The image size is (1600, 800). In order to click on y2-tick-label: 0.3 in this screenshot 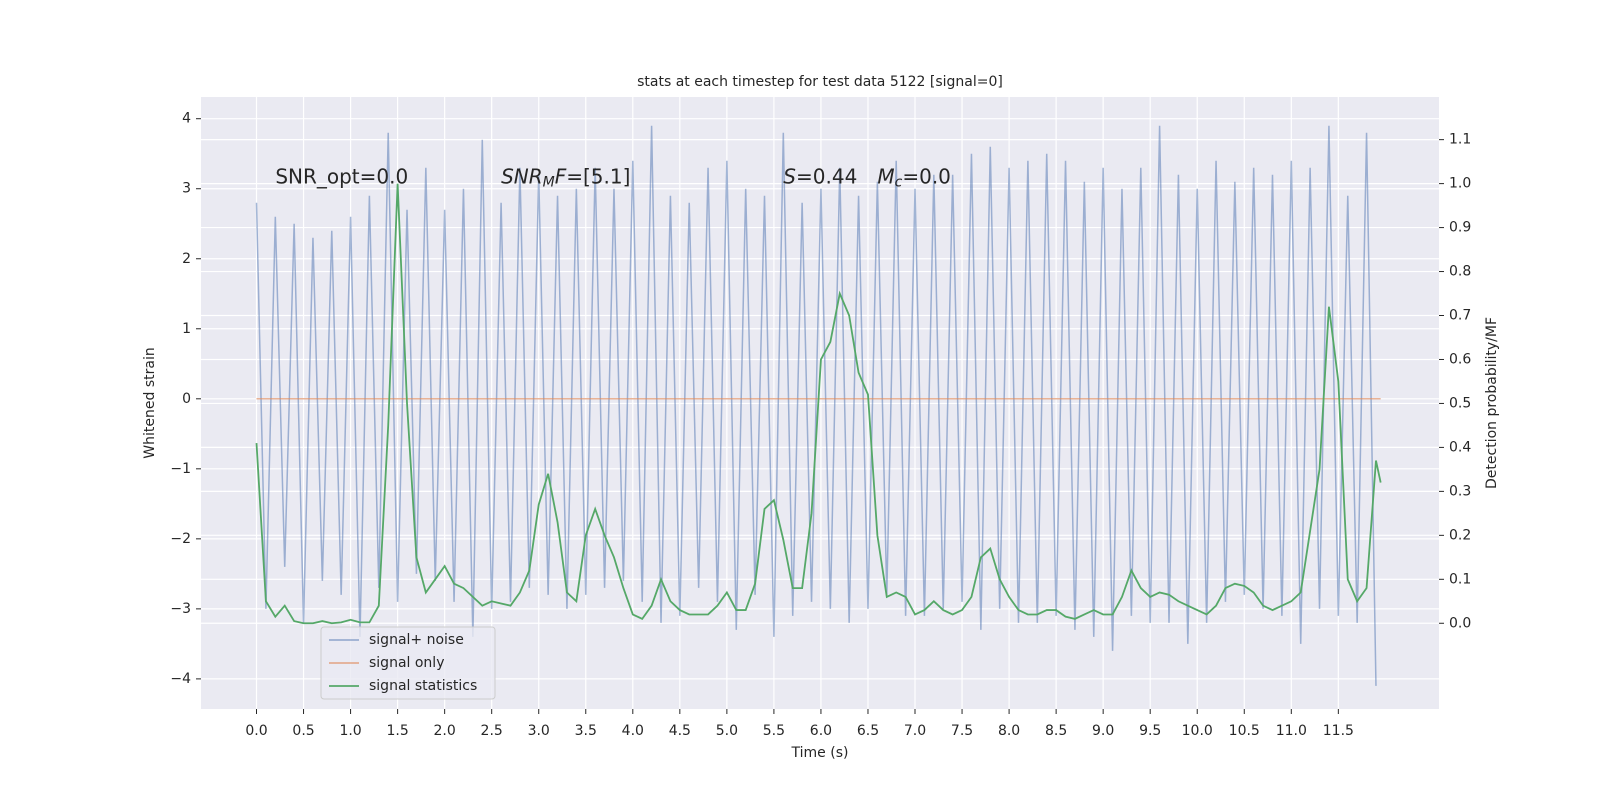, I will do `click(1460, 491)`.